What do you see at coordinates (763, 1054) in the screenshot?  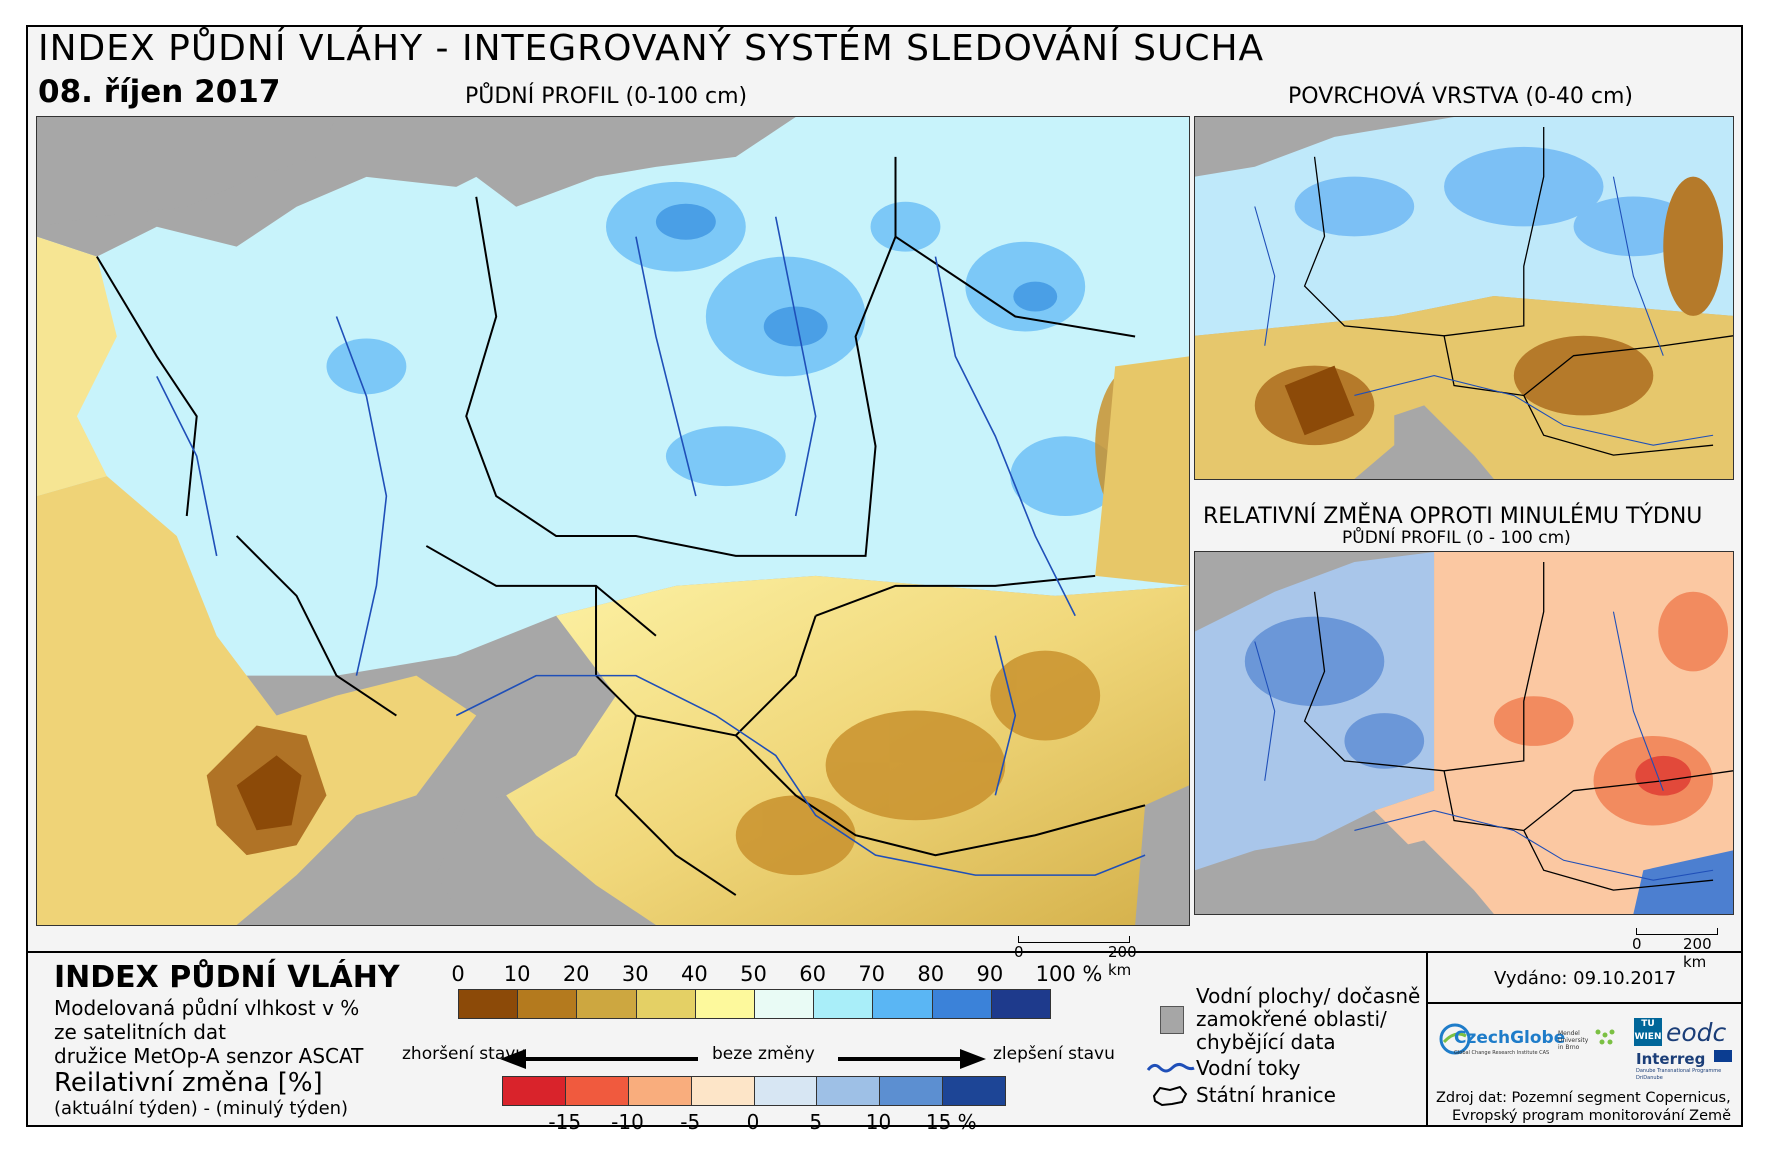 I see `arrow-mid-label: beze změny` at bounding box center [763, 1054].